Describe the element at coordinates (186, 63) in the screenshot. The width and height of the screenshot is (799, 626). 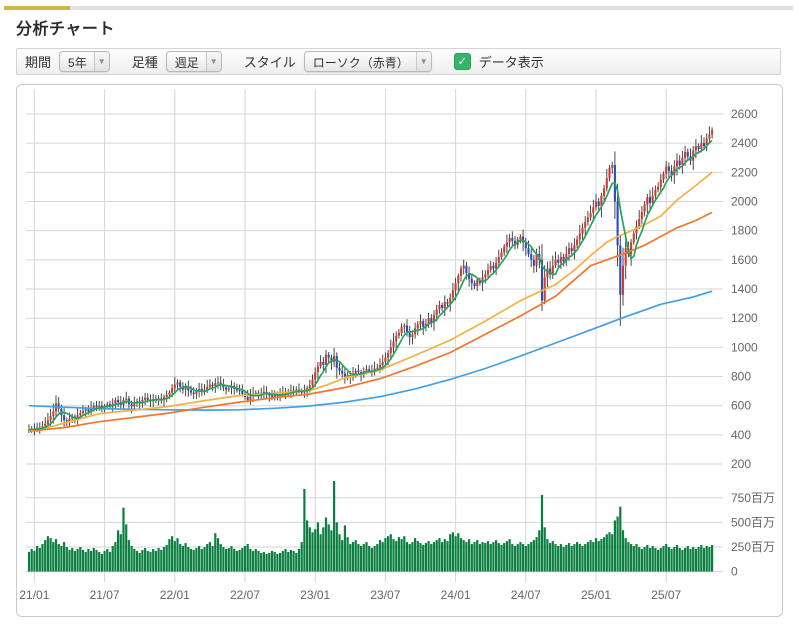
I see `bar-type-dropdown-value: 週足` at that location.